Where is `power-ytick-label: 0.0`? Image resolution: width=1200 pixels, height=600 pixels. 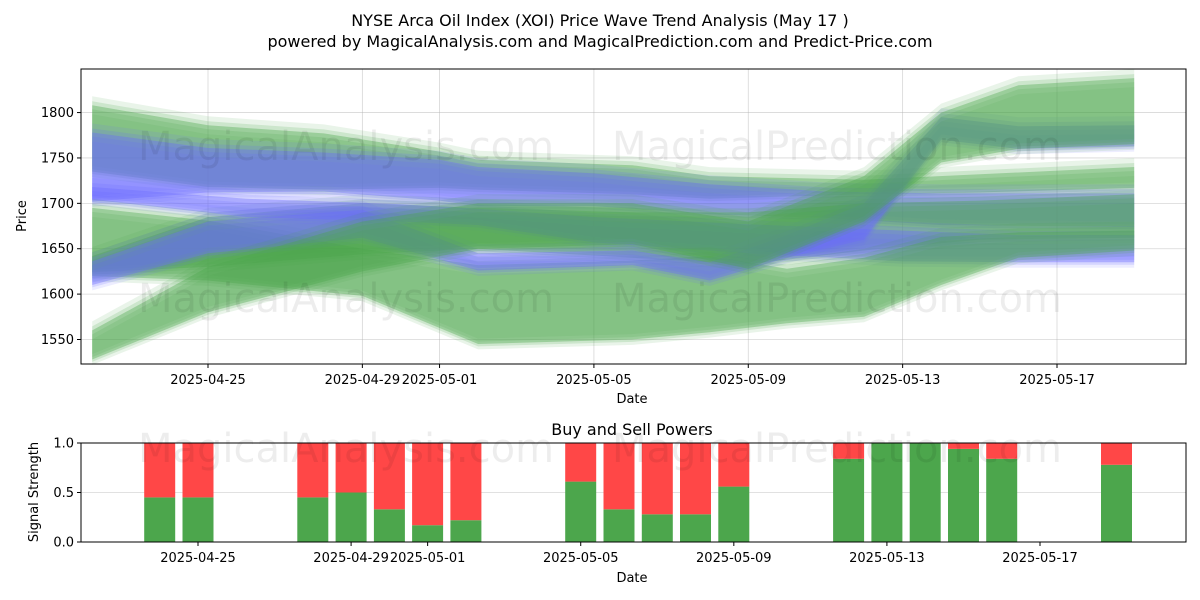 power-ytick-label: 0.0 is located at coordinates (63, 543).